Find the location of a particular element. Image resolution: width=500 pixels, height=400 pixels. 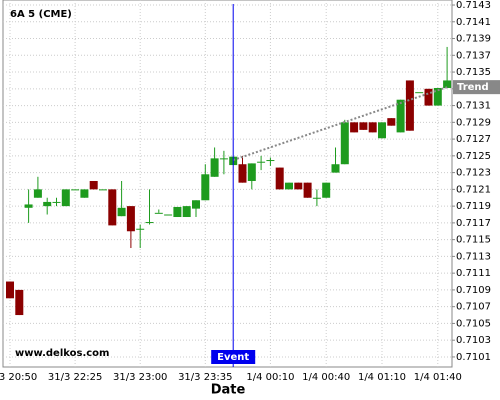

y-tick-label: 0.7137 is located at coordinates (473, 55).